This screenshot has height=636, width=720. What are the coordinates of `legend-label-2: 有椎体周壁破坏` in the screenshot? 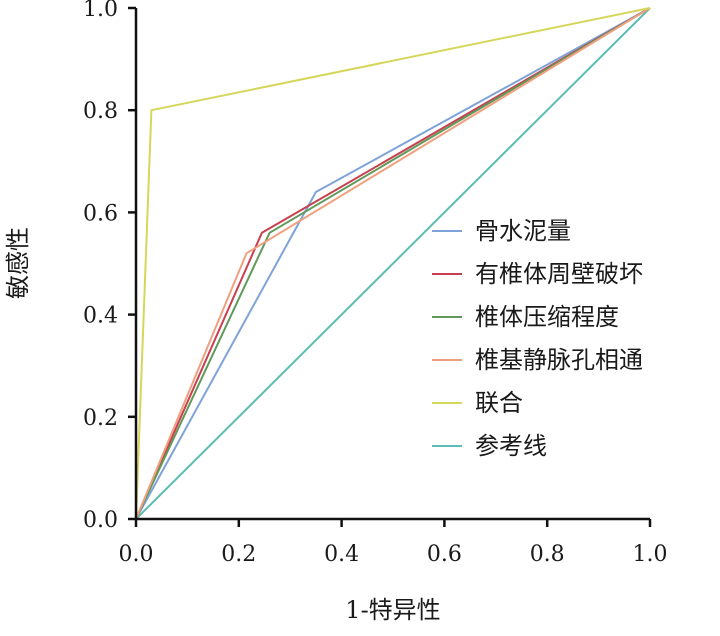 It's located at (559, 274).